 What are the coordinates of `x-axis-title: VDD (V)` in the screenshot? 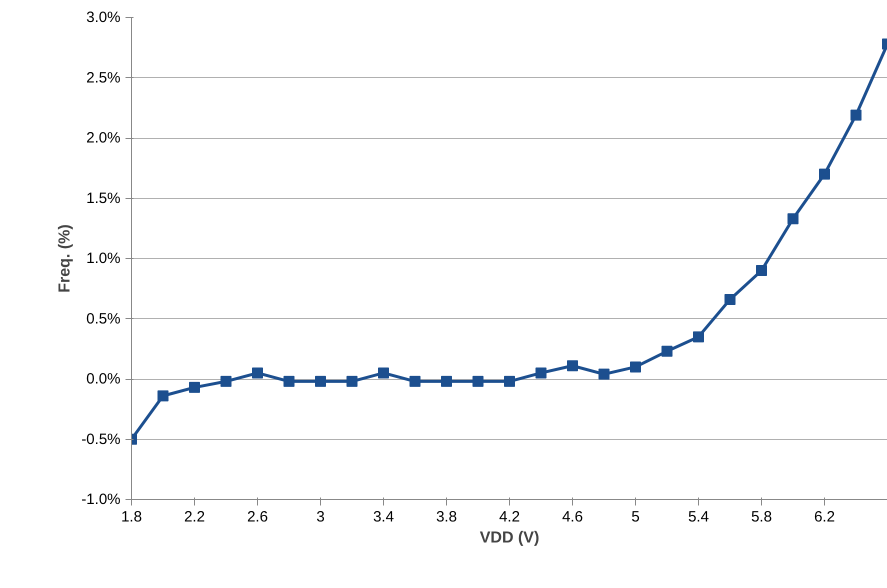 It's located at (510, 538).